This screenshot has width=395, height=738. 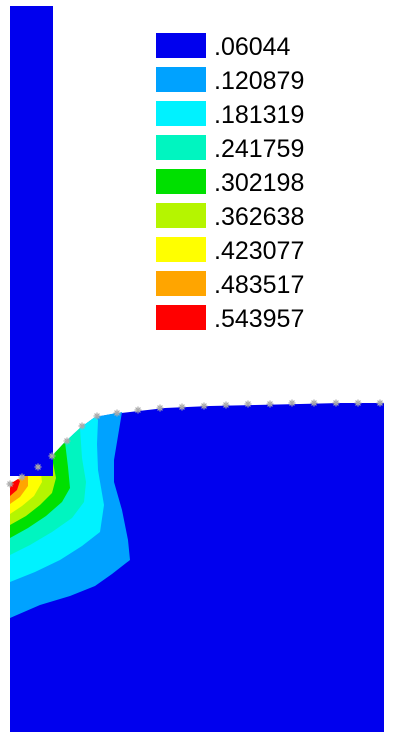 What do you see at coordinates (31, 241) in the screenshot?
I see `tool-body` at bounding box center [31, 241].